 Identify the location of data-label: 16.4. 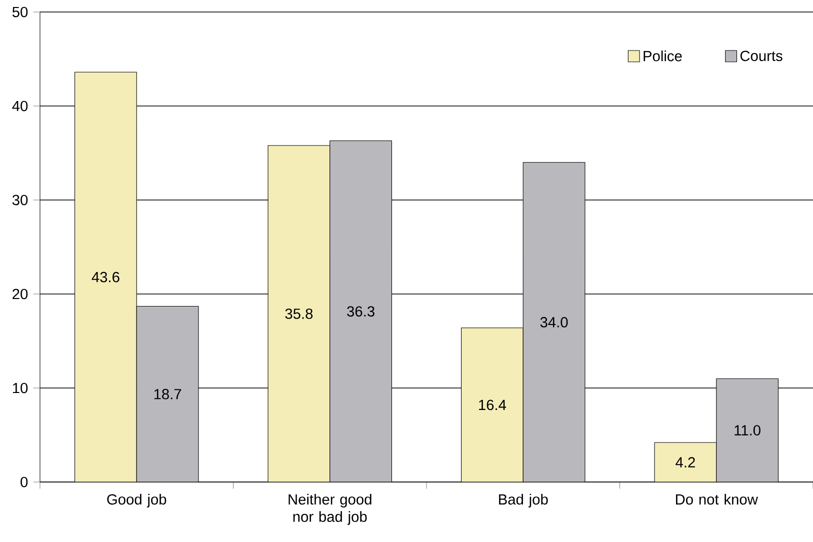
(492, 405).